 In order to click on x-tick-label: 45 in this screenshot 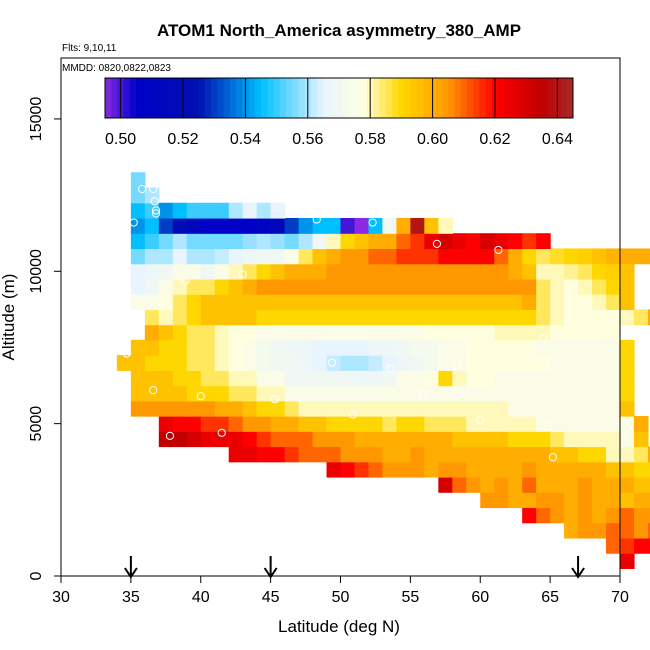, I will do `click(271, 597)`.